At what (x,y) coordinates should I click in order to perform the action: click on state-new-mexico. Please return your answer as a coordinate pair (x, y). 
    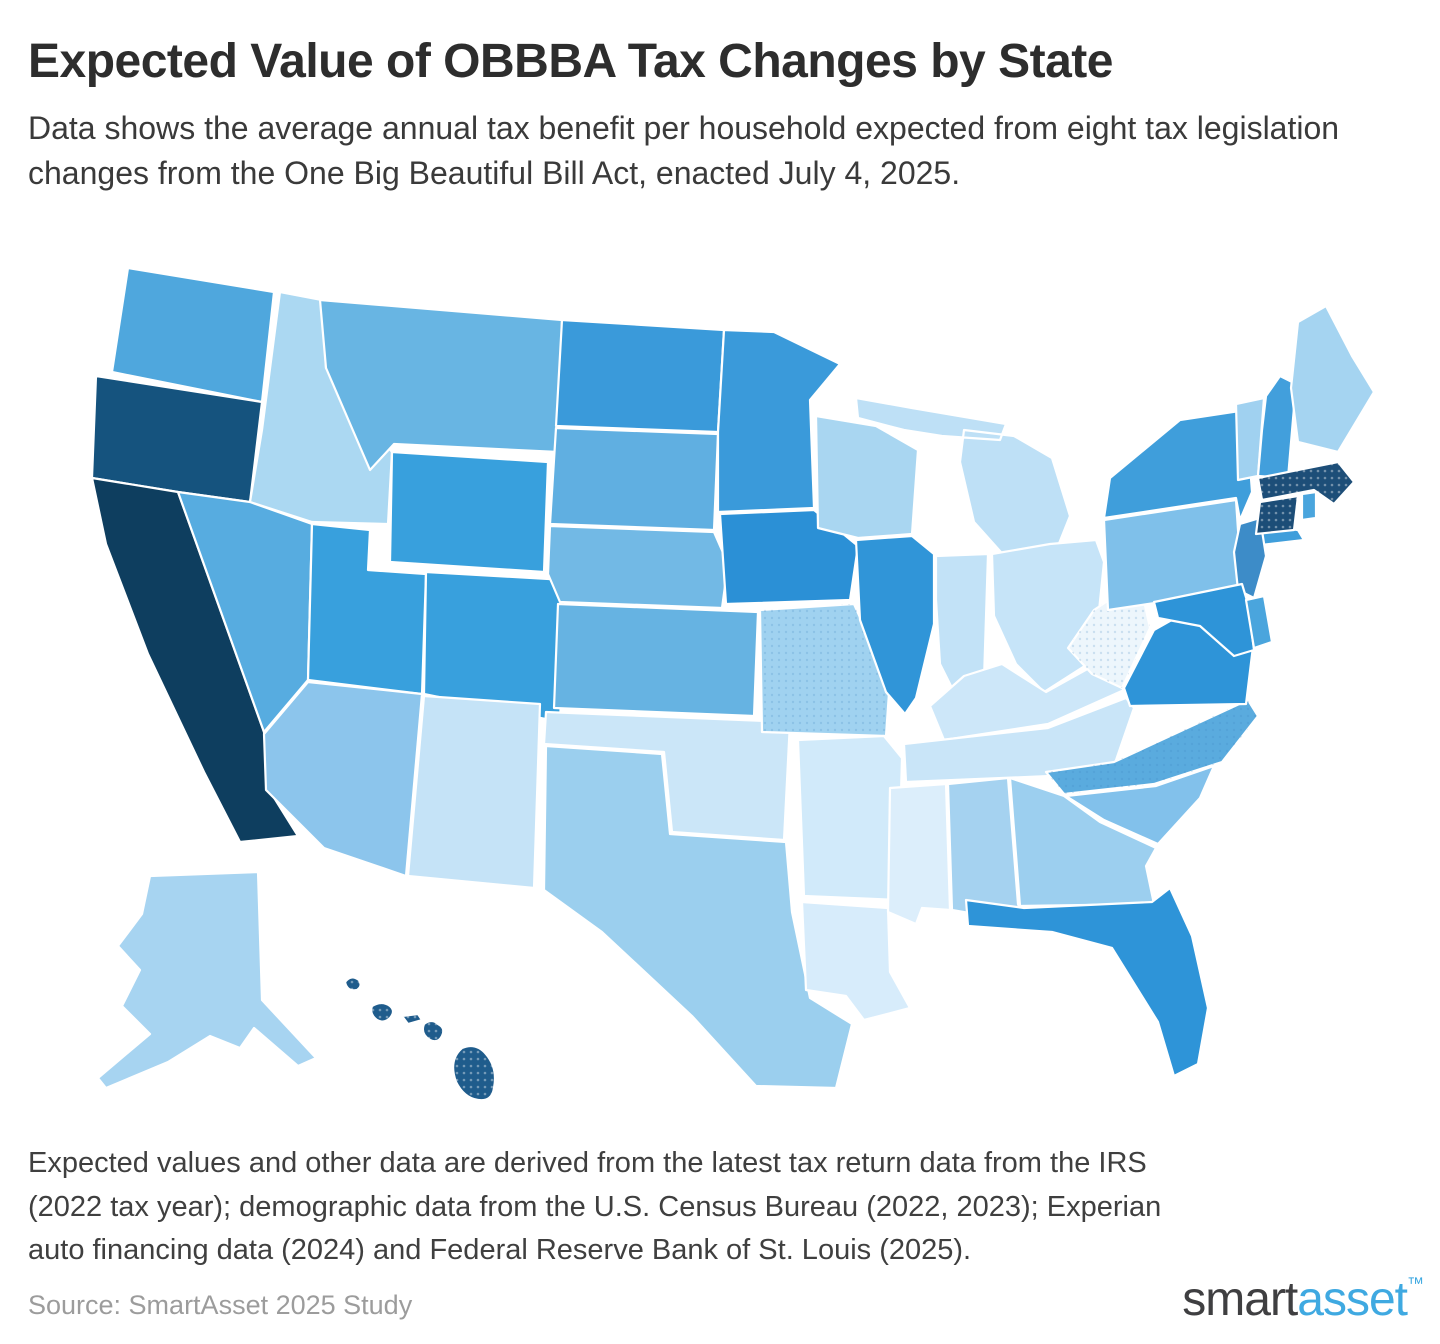
    Looking at the image, I should click on (474, 792).